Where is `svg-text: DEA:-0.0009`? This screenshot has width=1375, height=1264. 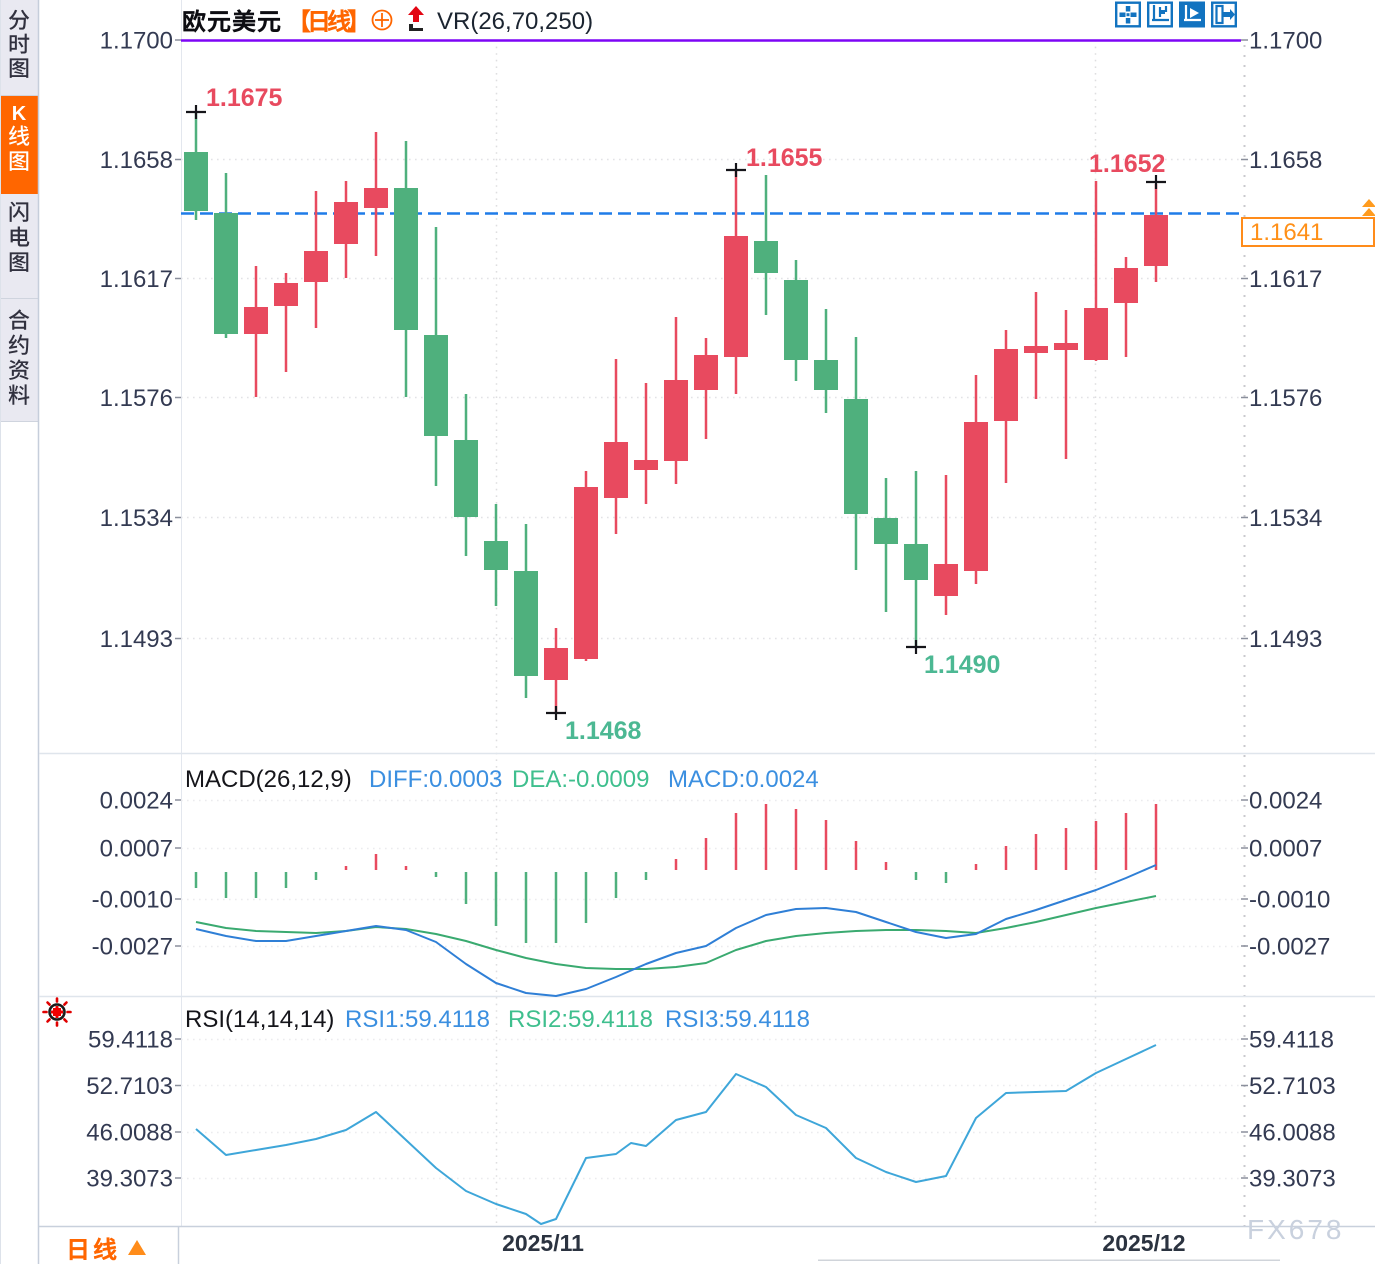 svg-text: DEA:-0.0009 is located at coordinates (580, 779).